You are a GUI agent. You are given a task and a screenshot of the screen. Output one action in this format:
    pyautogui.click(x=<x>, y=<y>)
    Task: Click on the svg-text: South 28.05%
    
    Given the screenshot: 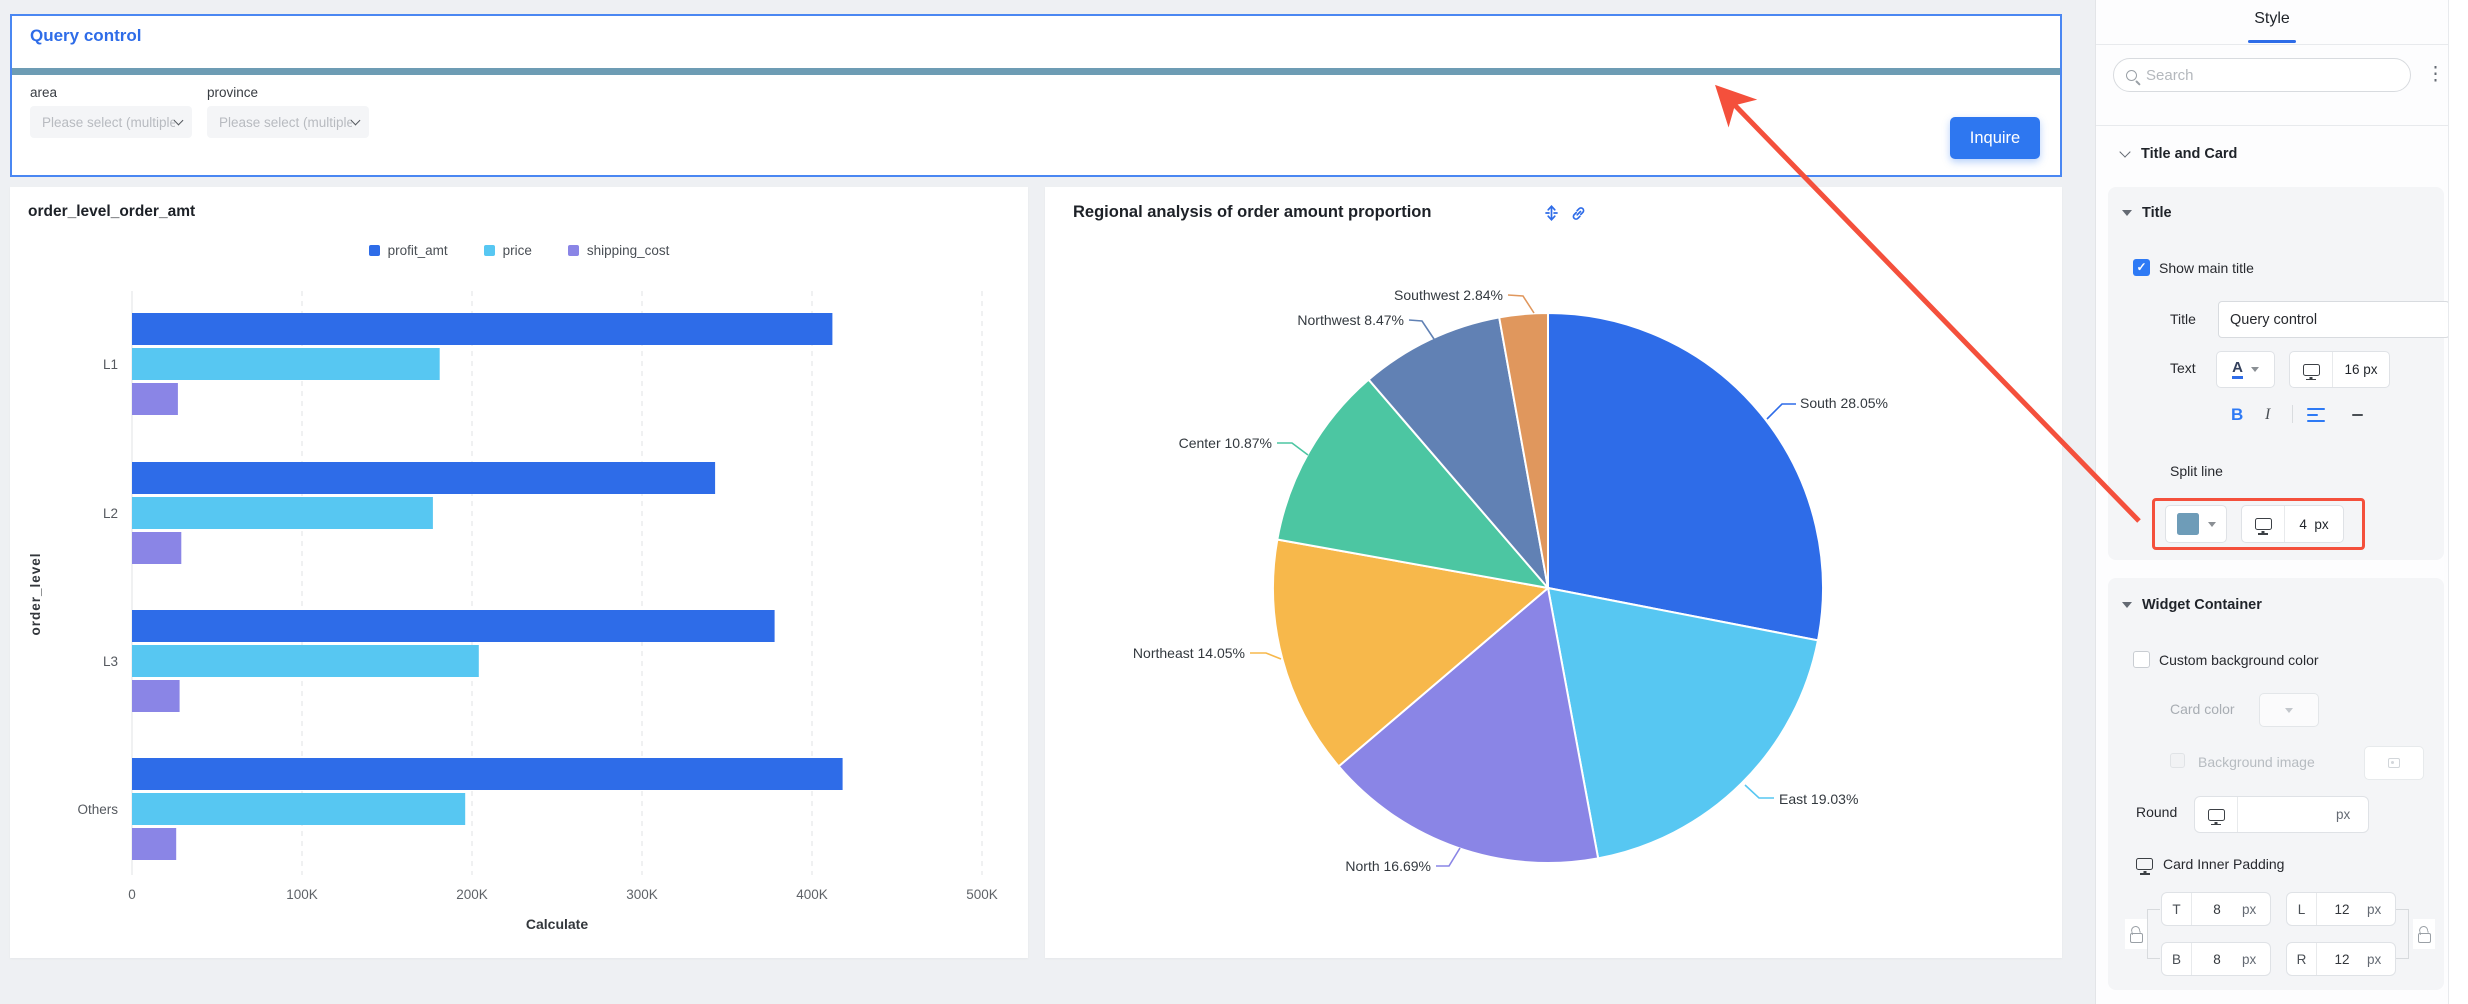 What is the action you would take?
    pyautogui.click(x=1844, y=403)
    